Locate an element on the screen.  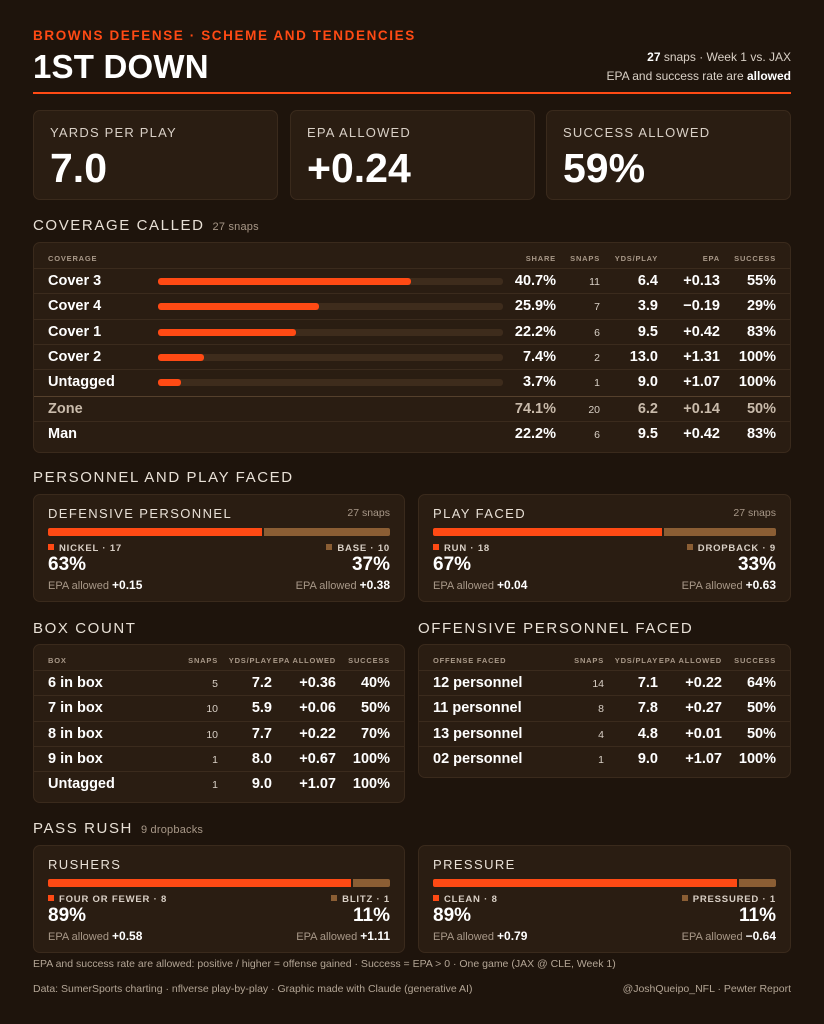
coverage-epa: +0.42 is located at coordinates (701, 331).